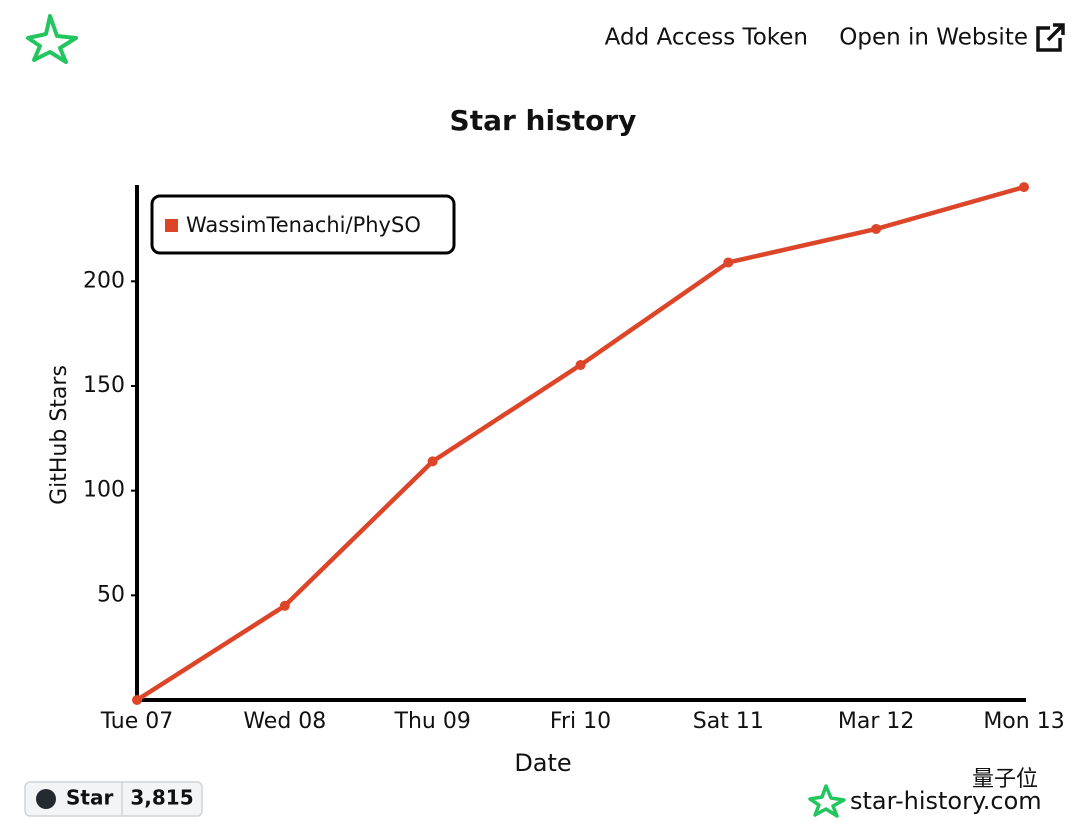 The image size is (1080, 831). Describe the element at coordinates (284, 721) in the screenshot. I see `x-tick-label: Wed 08` at that location.